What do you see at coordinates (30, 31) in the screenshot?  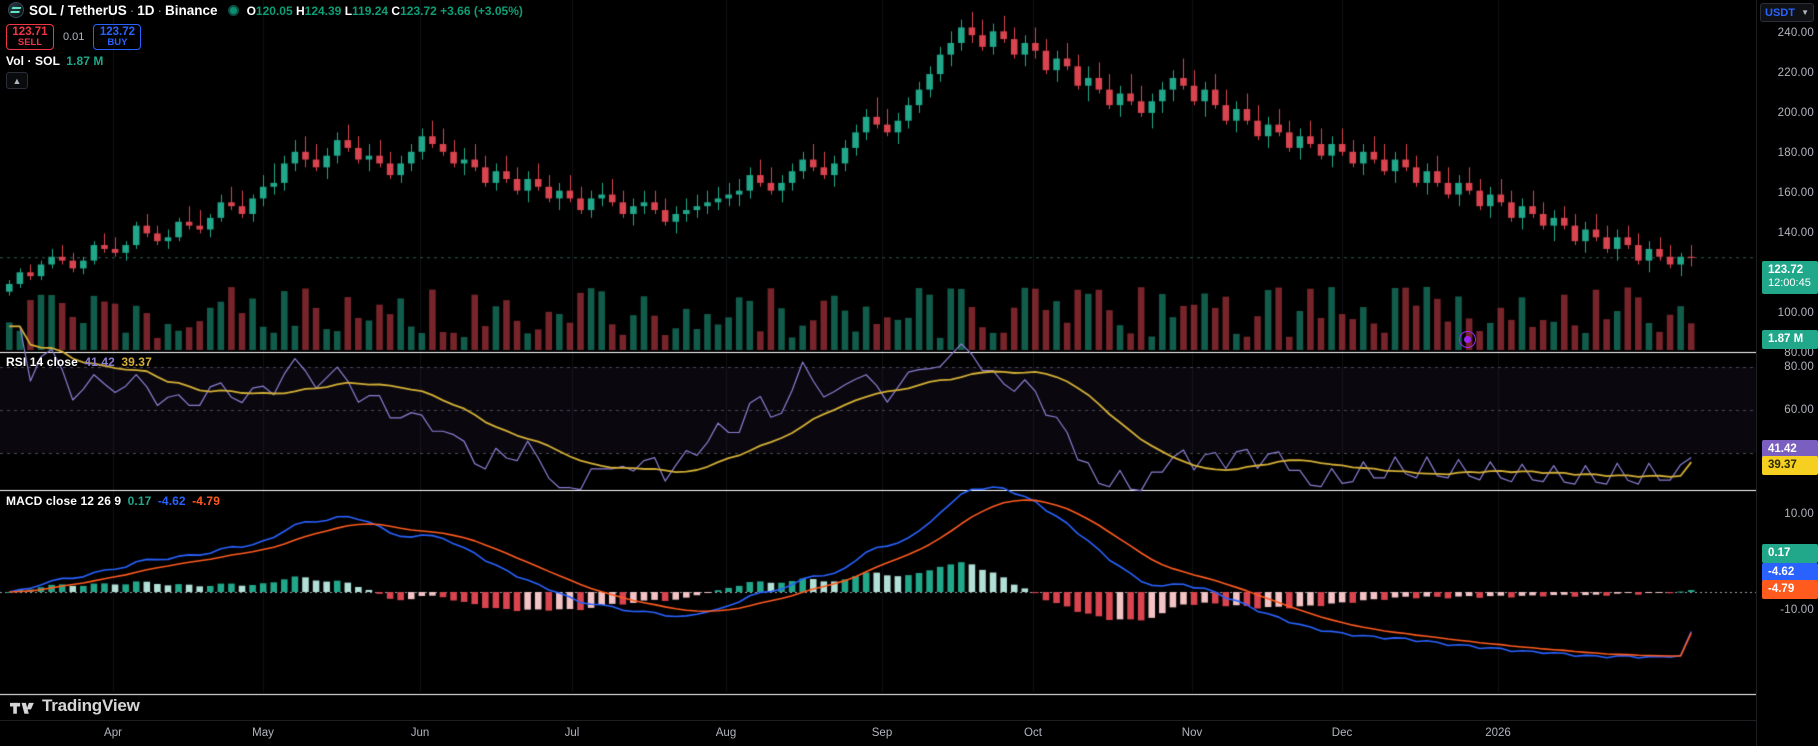 I see `sell-price: 123.71` at bounding box center [30, 31].